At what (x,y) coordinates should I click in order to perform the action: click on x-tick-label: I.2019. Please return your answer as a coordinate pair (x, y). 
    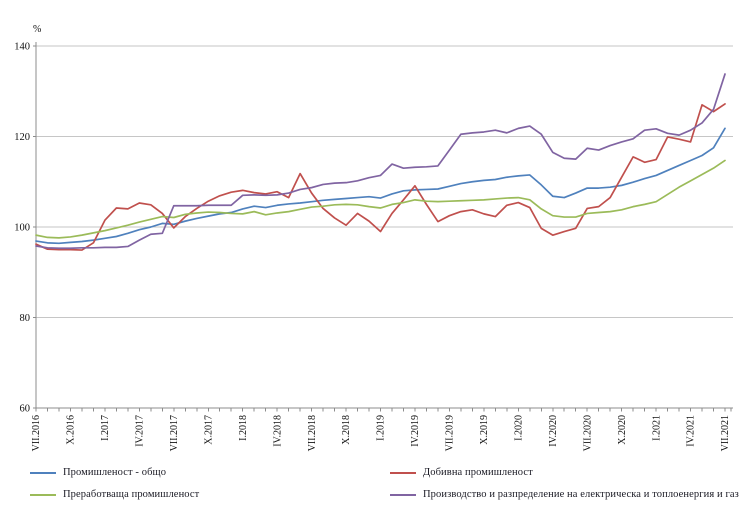
    Looking at the image, I should click on (381, 428).